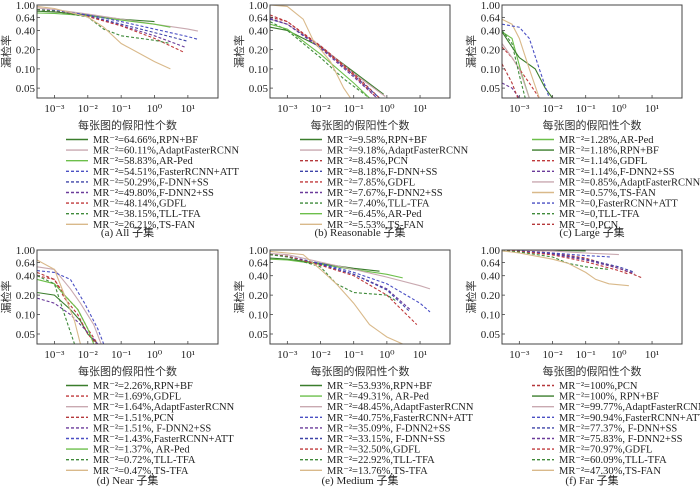  What do you see at coordinates (378, 397) in the screenshot?
I see `legend-label: MR⁻²=49.31%, AR-Ped` at bounding box center [378, 397].